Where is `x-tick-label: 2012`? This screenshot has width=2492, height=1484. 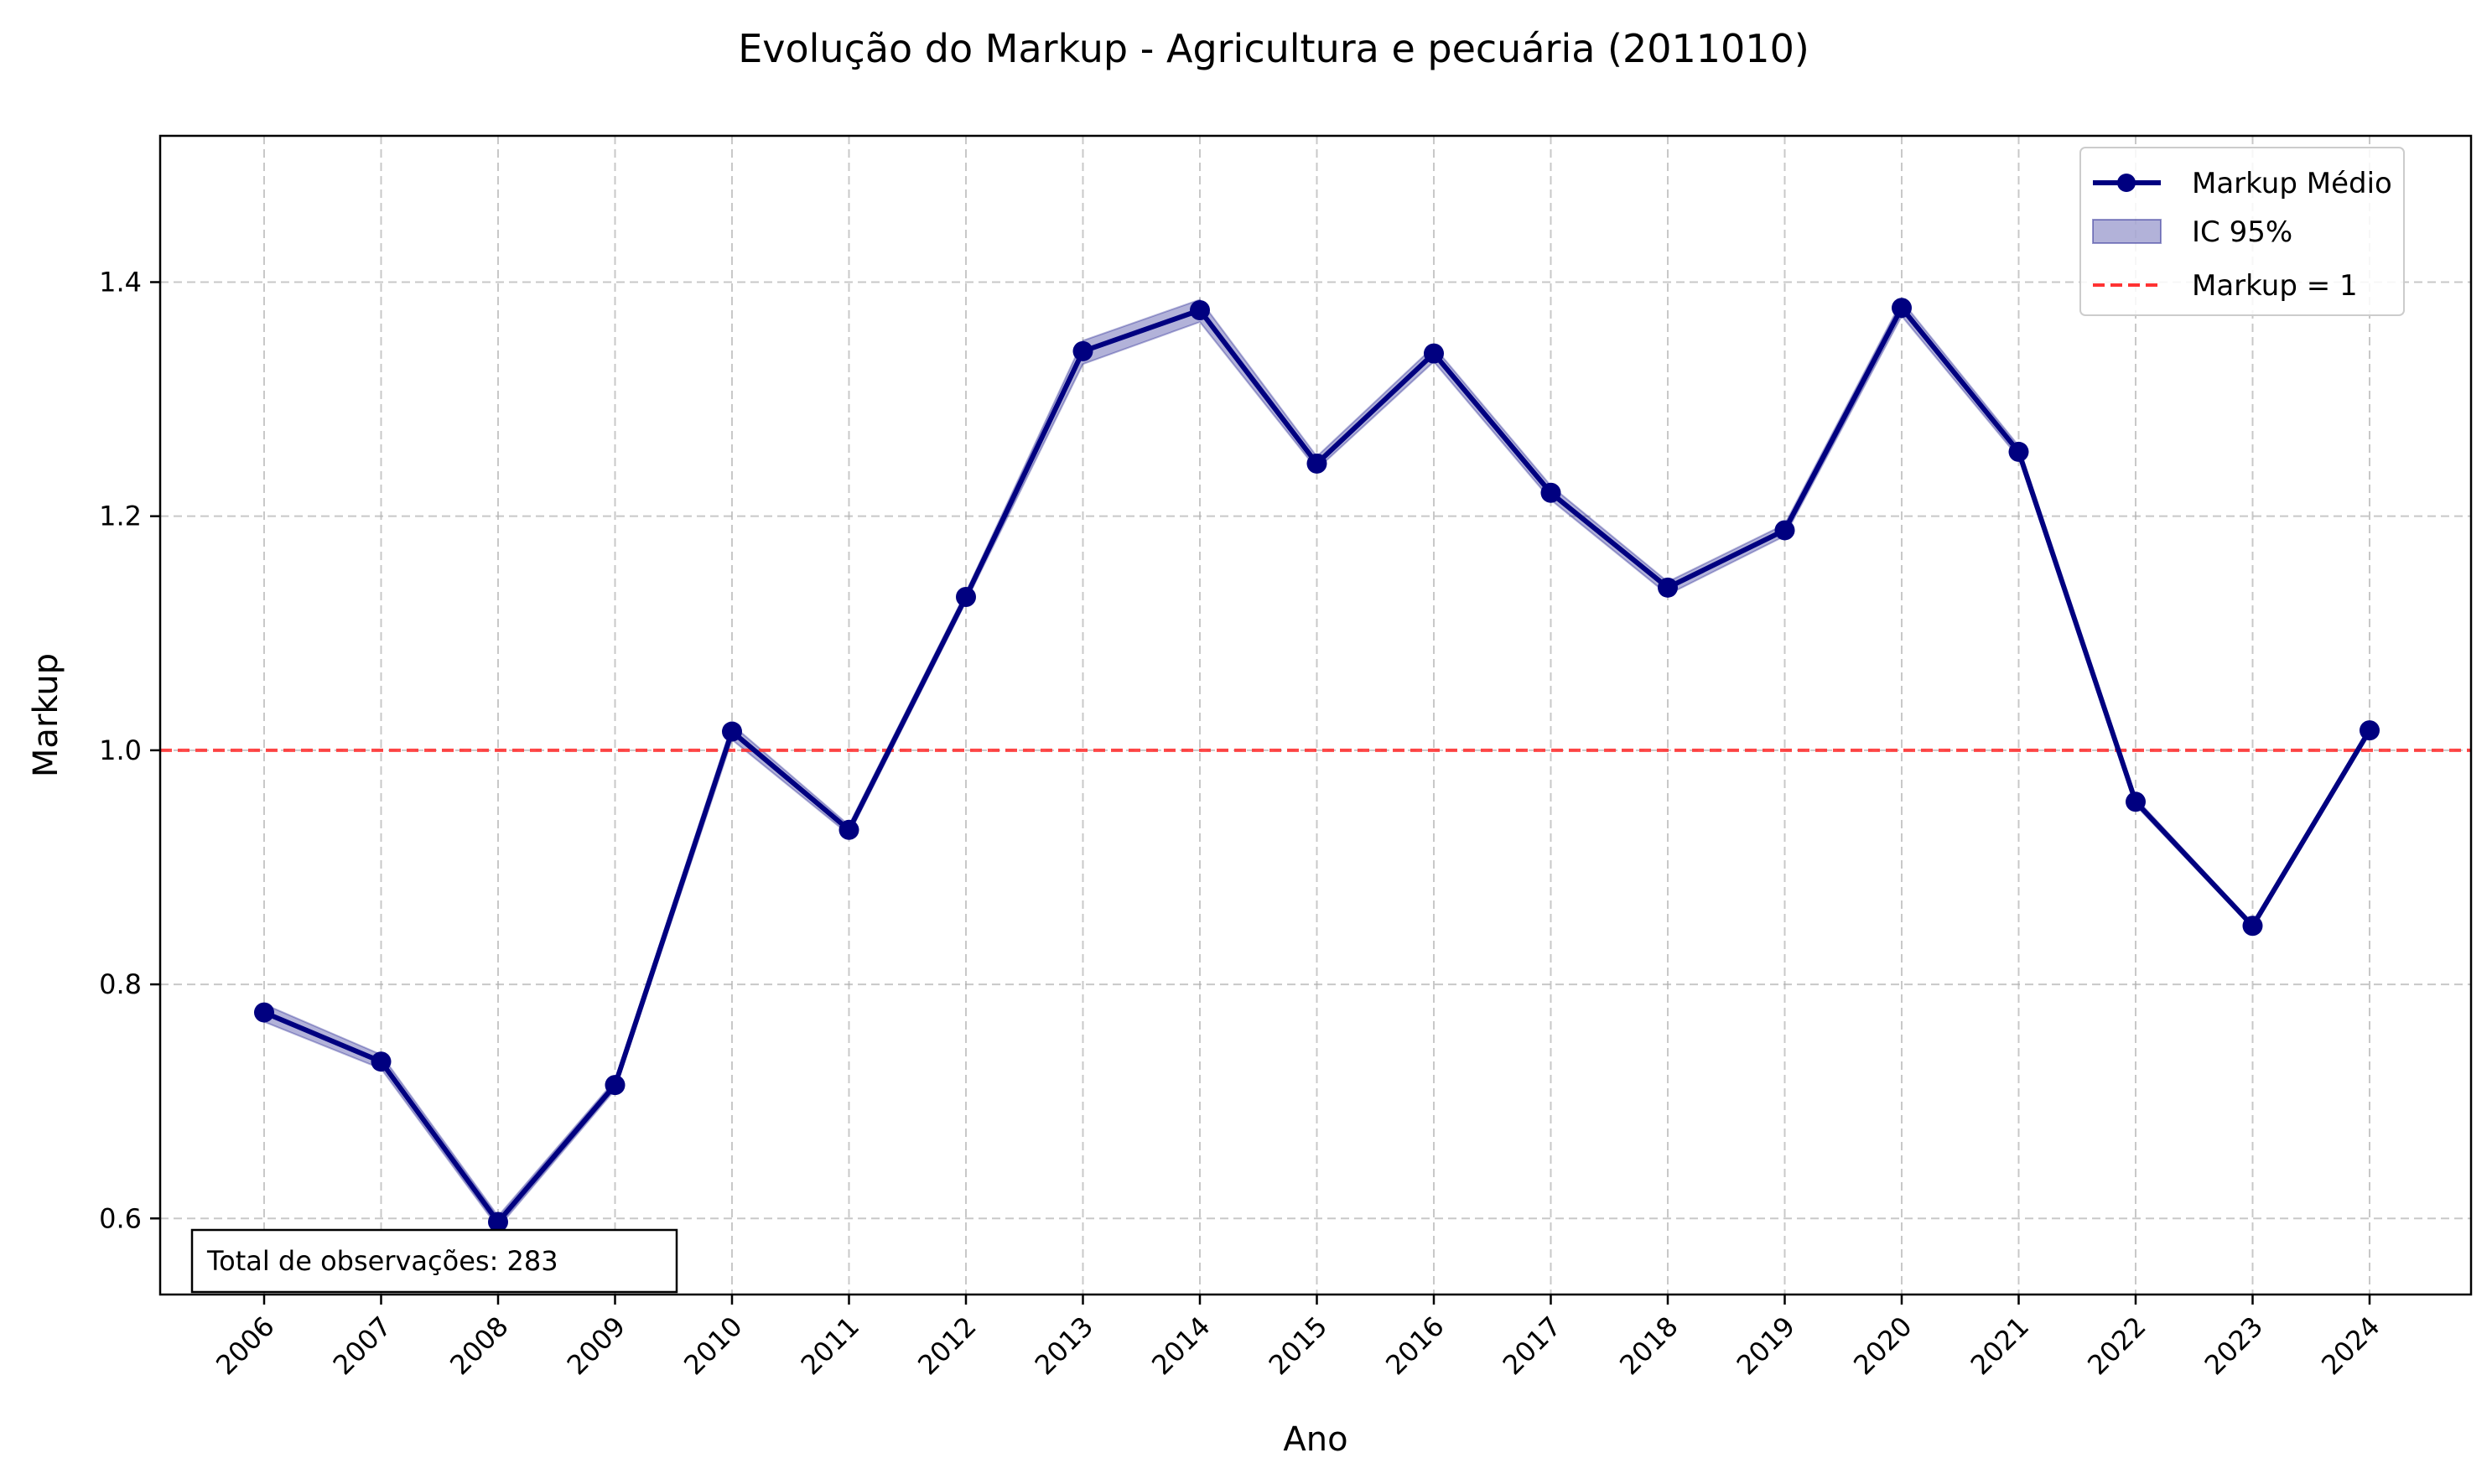 x-tick-label: 2012 is located at coordinates (946, 1345).